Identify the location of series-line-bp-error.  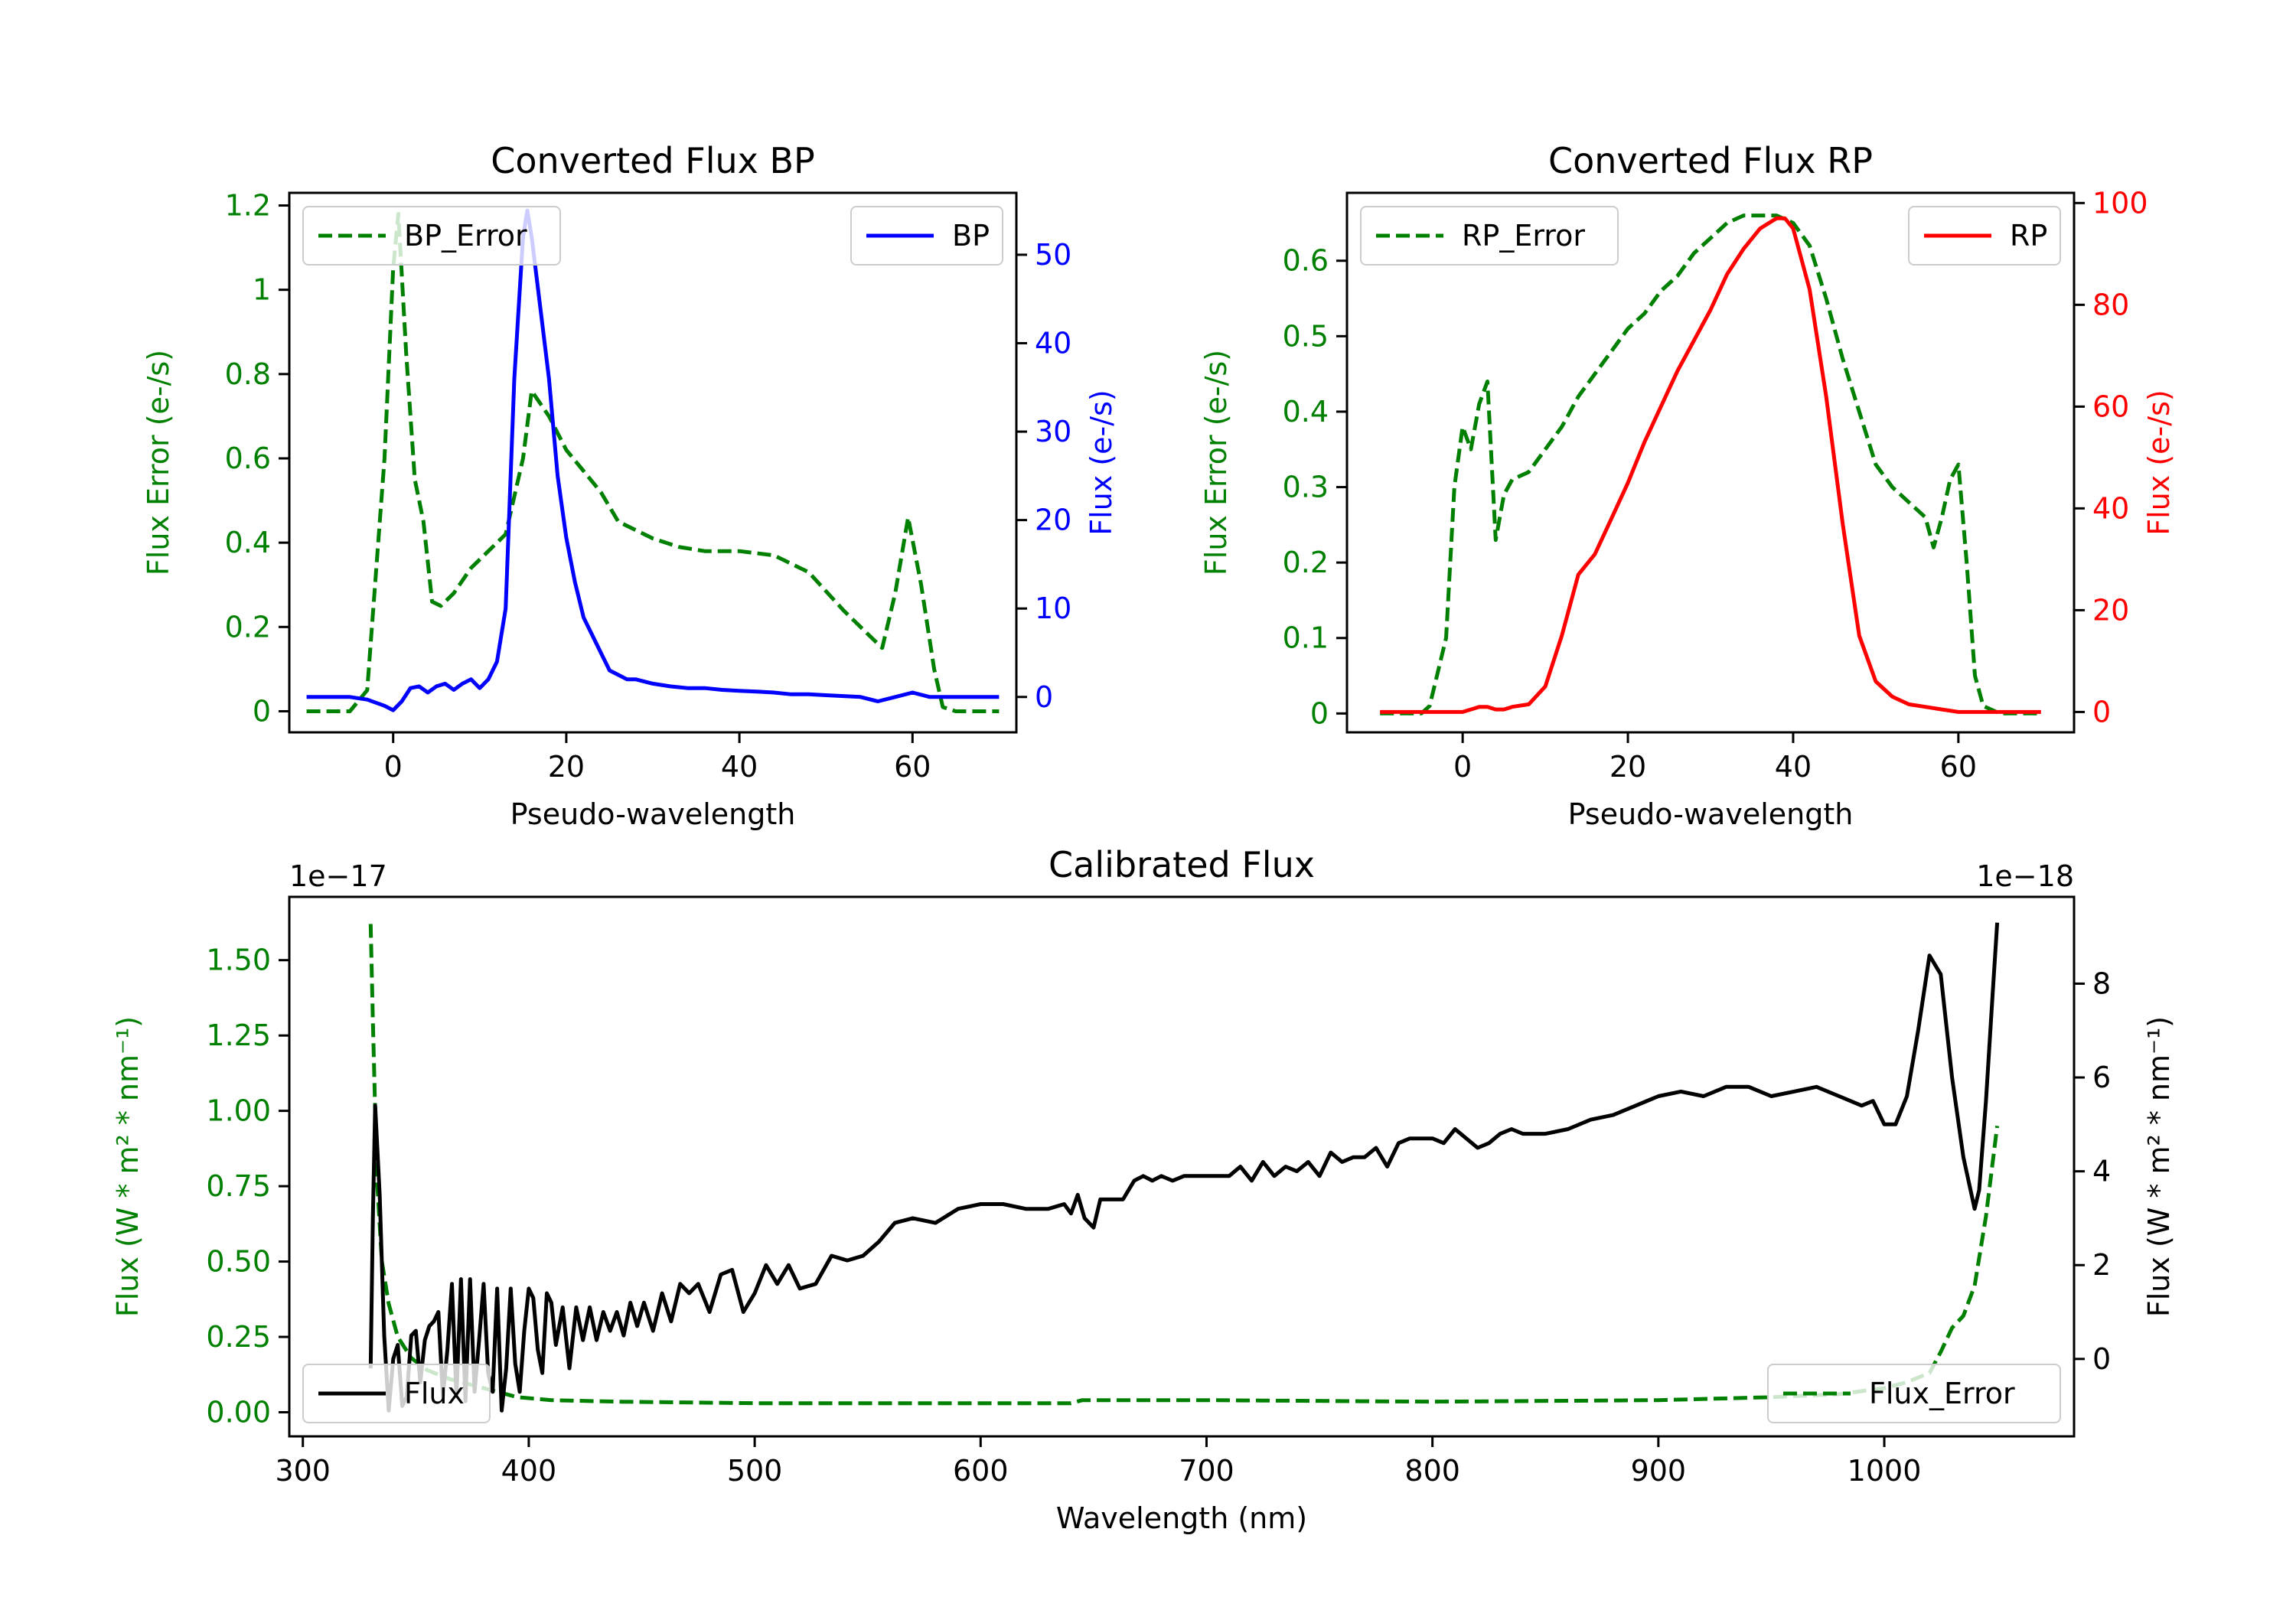
(653, 463).